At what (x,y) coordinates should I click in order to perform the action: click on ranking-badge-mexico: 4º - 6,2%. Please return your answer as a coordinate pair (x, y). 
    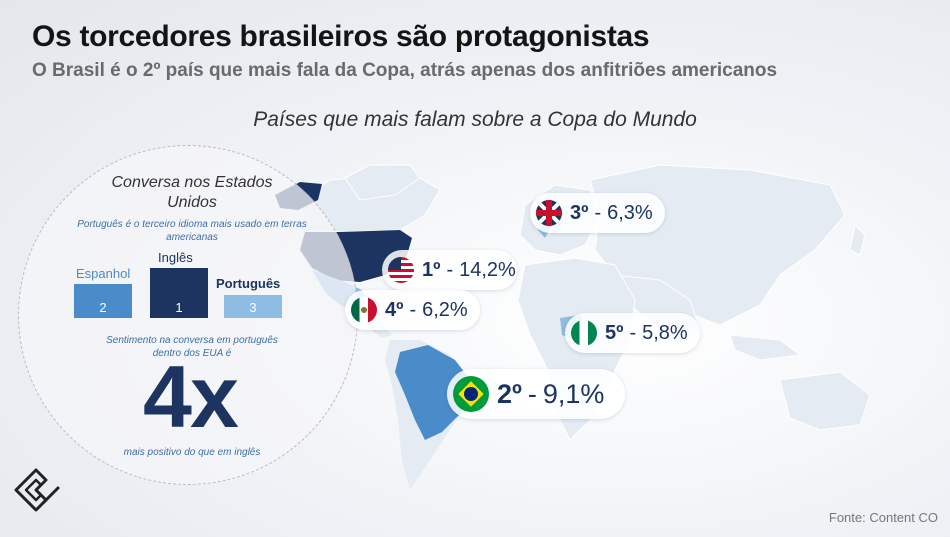
    Looking at the image, I should click on (412, 310).